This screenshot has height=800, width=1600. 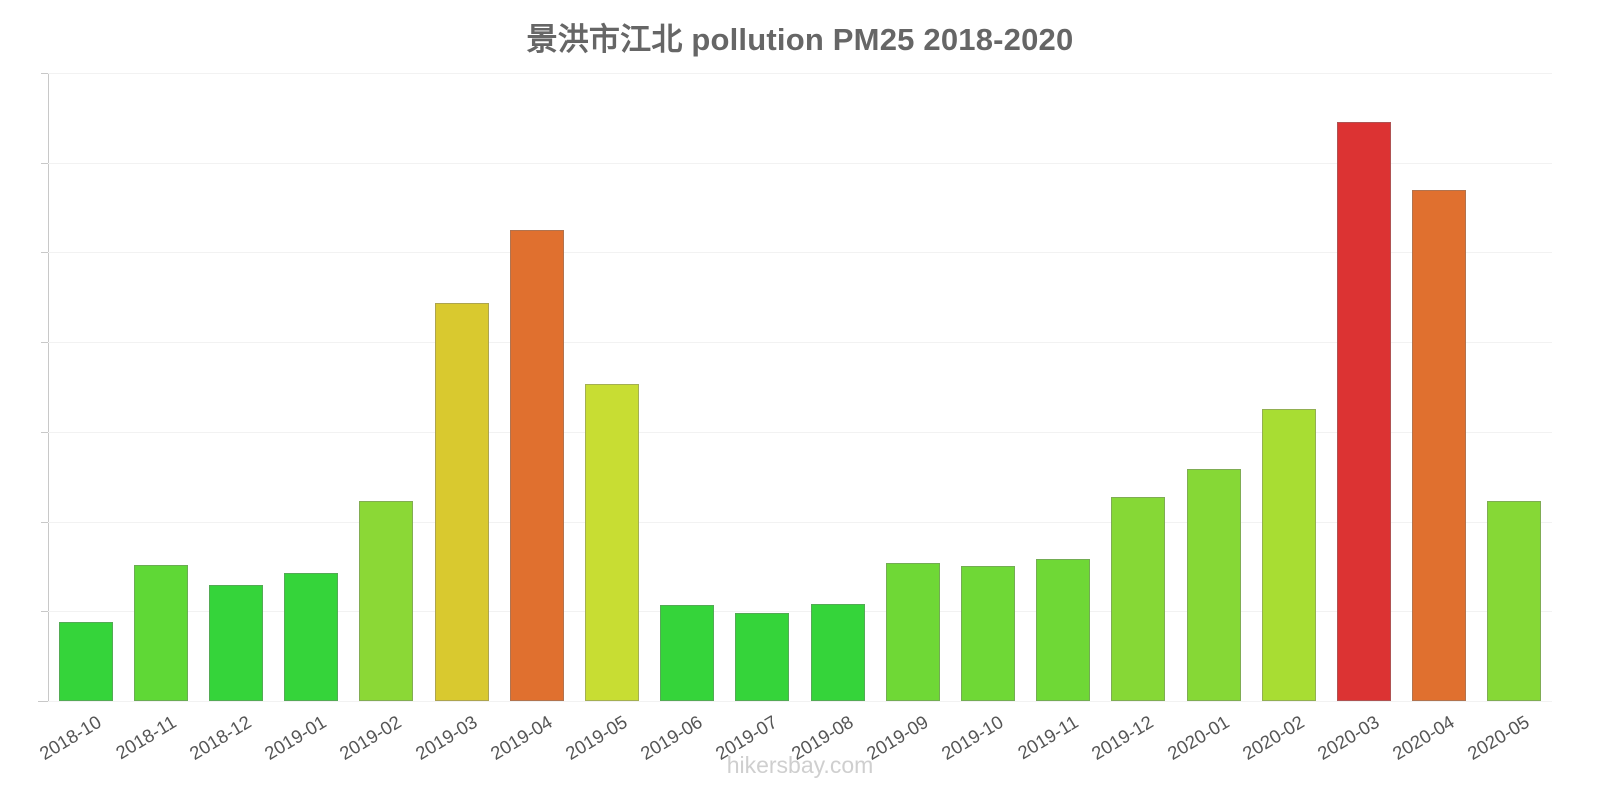 What do you see at coordinates (48, 387) in the screenshot?
I see `y-axis-line` at bounding box center [48, 387].